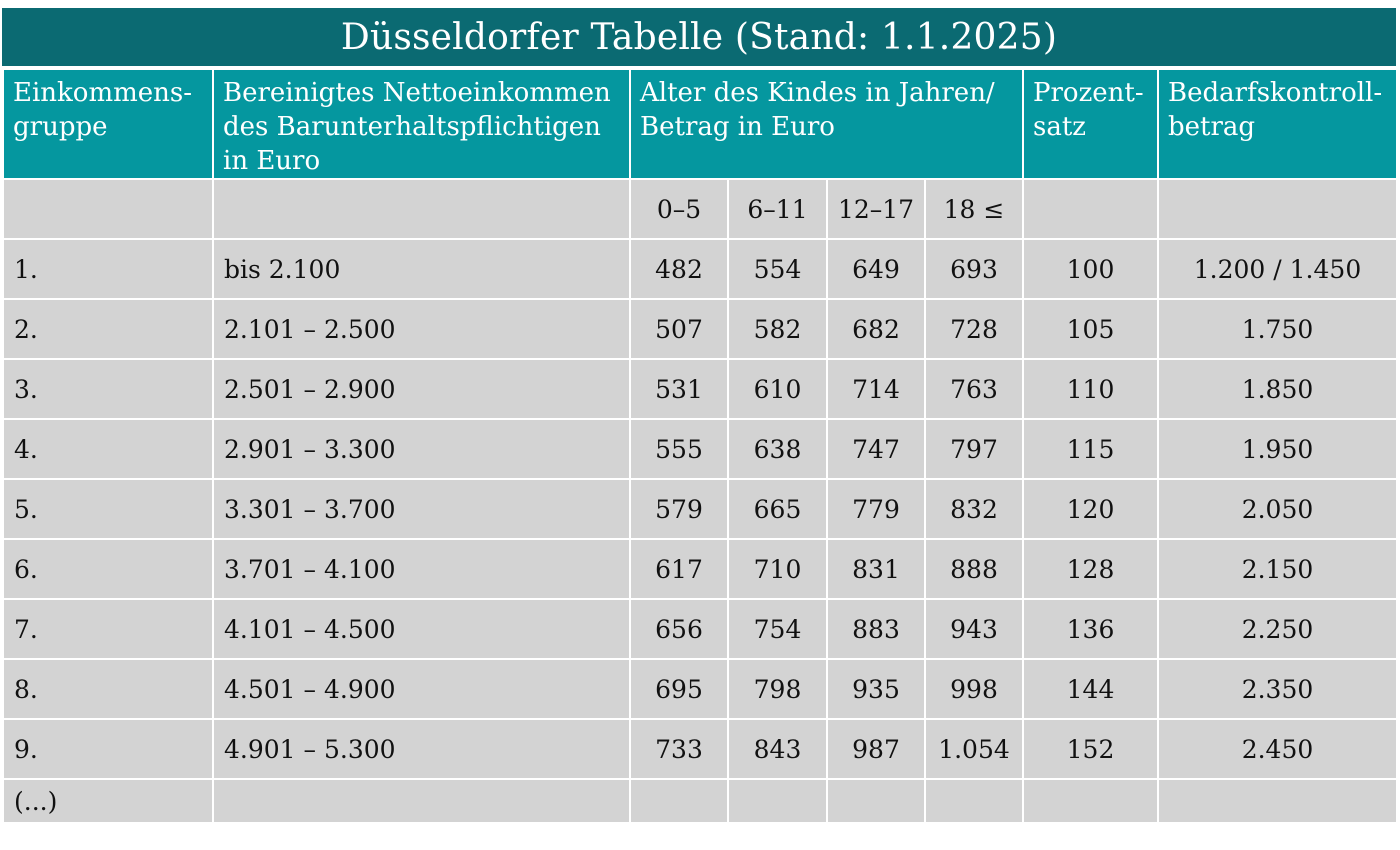 The image size is (1400, 850). Describe the element at coordinates (421, 749) in the screenshot. I see `income-cell: 4.901 – 5.300` at that location.